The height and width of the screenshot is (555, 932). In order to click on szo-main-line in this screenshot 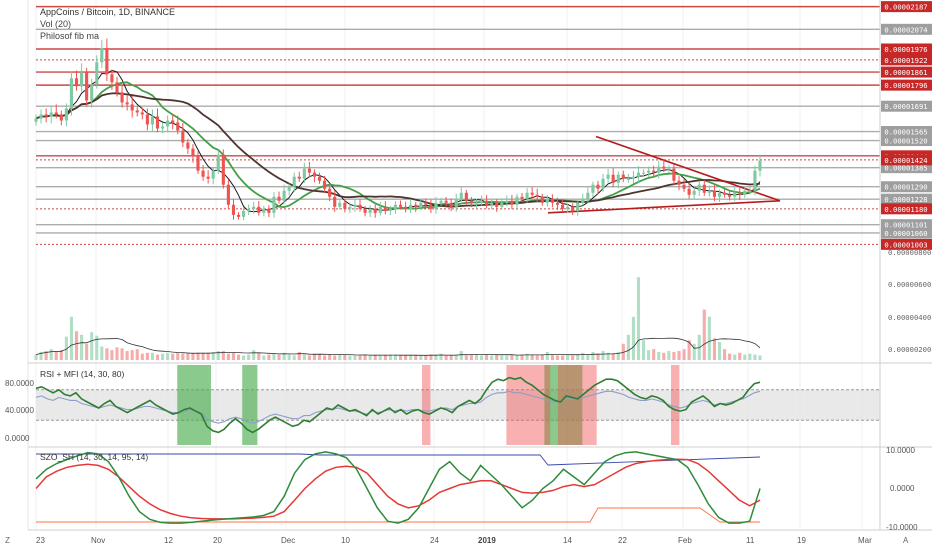, I will do `click(398, 487)`.